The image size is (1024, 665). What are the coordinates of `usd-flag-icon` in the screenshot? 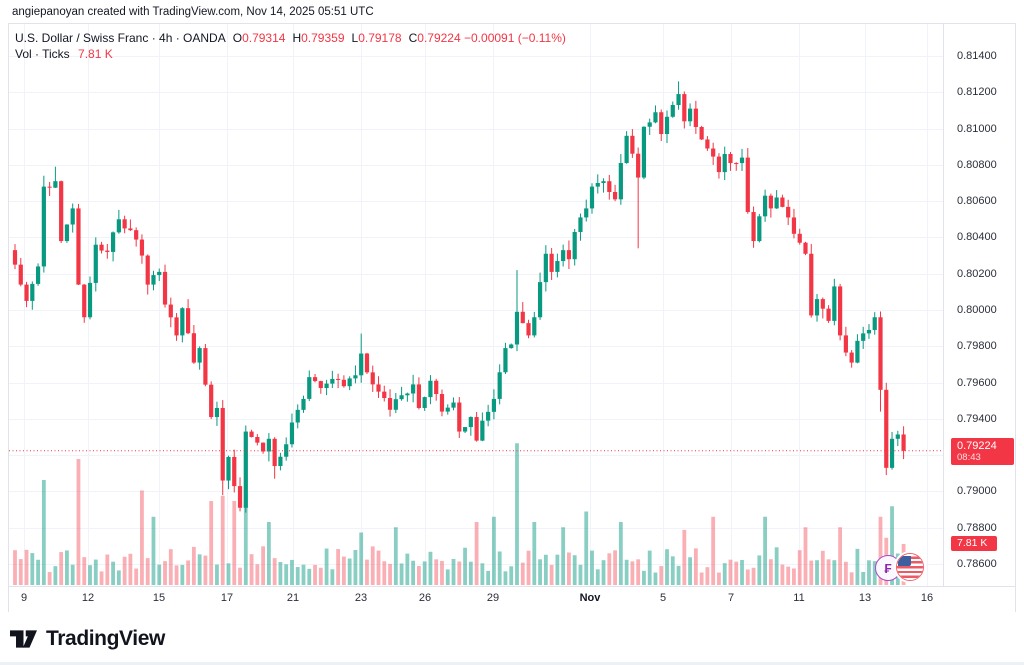 It's located at (910, 567).